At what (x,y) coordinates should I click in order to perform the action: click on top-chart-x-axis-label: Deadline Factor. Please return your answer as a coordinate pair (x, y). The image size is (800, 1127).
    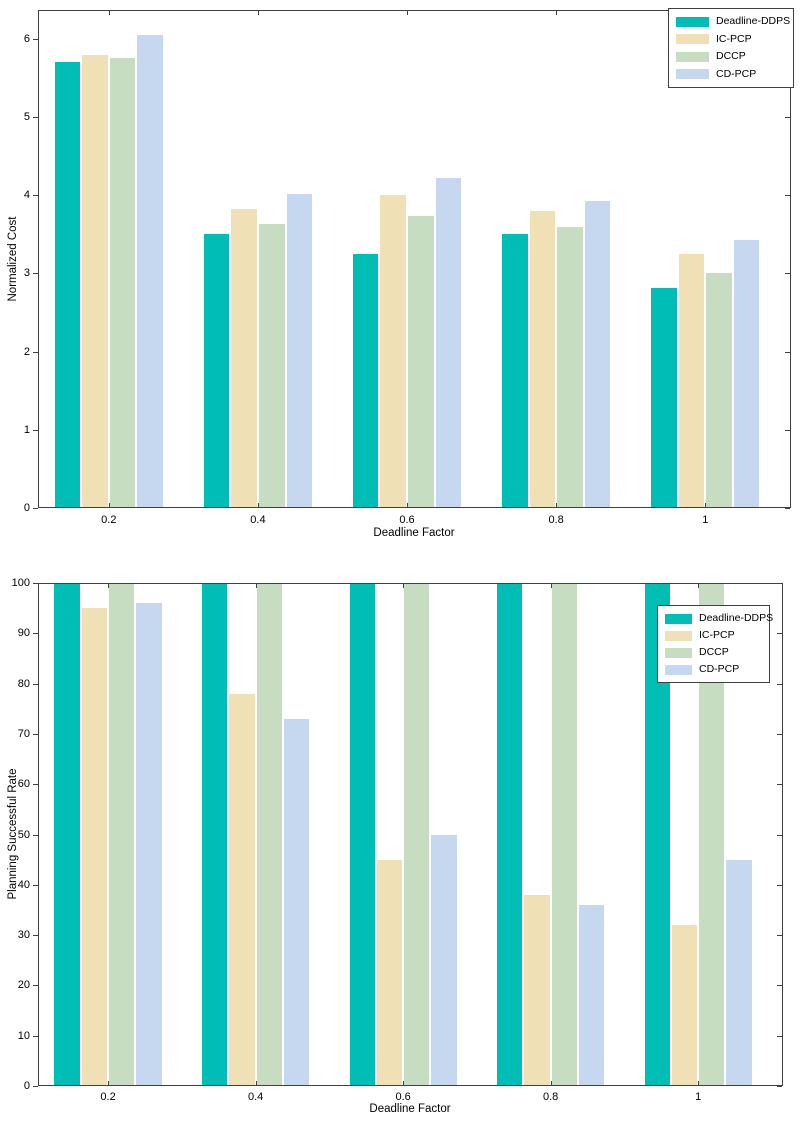
    Looking at the image, I should click on (414, 533).